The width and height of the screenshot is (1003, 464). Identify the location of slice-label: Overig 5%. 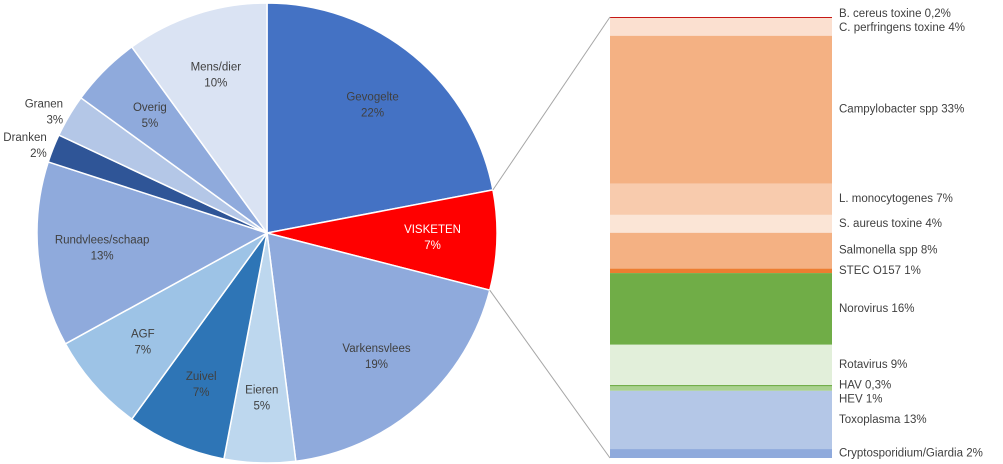
(150, 116).